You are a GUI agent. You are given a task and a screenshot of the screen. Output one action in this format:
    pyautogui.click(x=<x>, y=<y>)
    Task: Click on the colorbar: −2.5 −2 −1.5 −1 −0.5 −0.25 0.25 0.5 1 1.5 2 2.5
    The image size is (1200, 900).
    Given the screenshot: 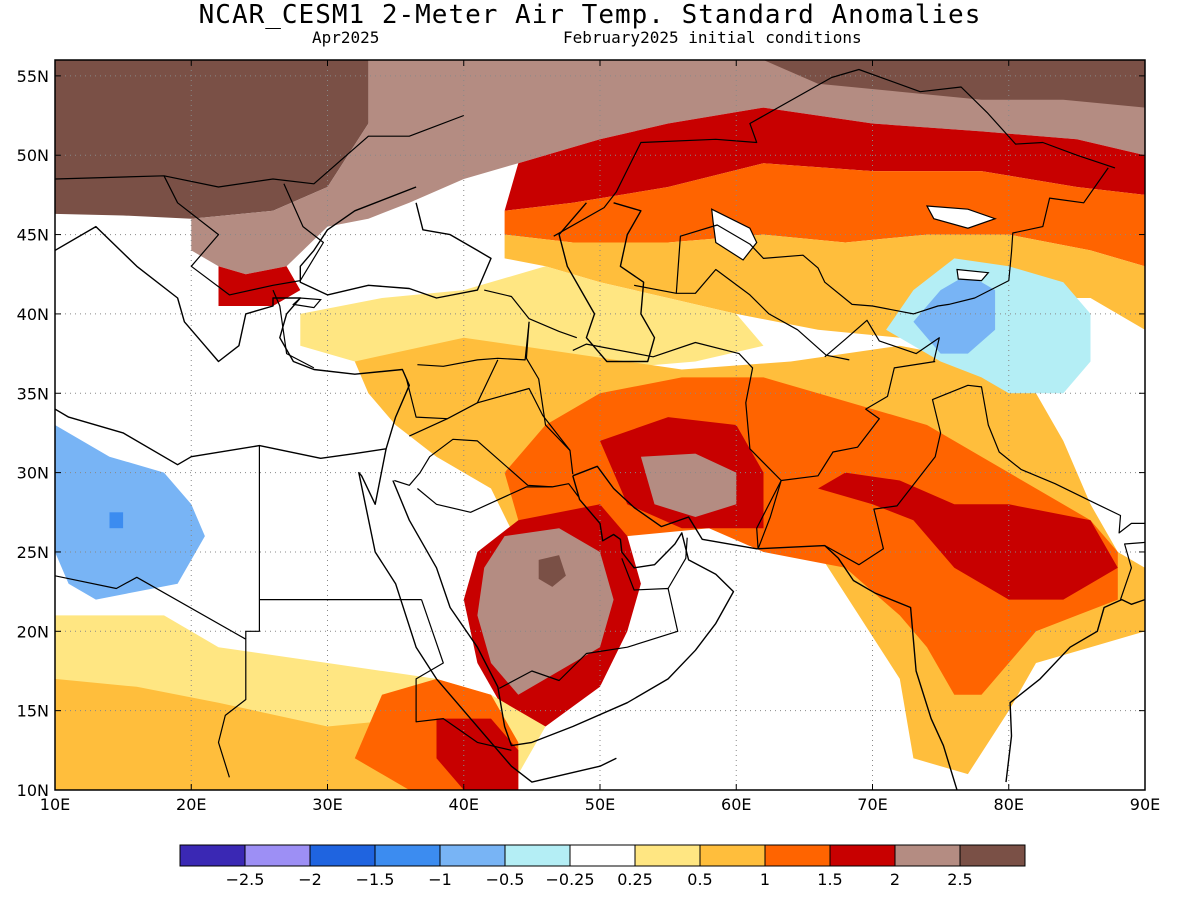 What is the action you would take?
    pyautogui.click(x=602, y=866)
    